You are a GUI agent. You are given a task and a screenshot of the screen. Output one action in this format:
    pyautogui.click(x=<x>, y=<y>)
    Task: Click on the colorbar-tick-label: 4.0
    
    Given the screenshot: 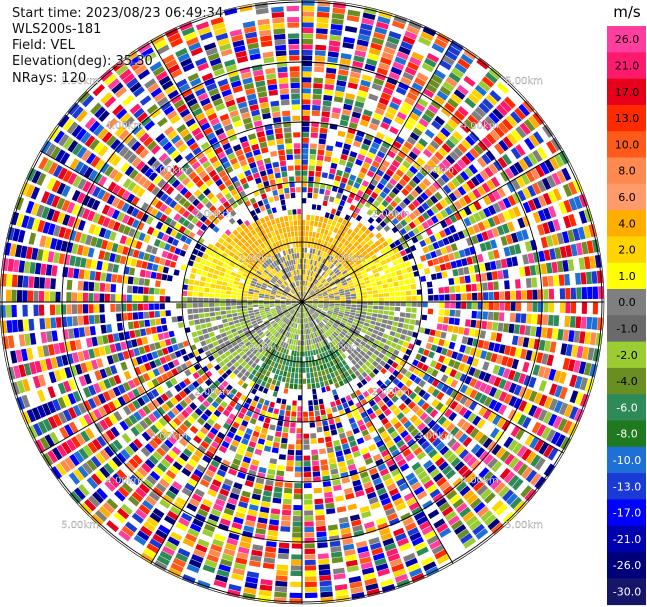 What is the action you would take?
    pyautogui.click(x=627, y=223)
    